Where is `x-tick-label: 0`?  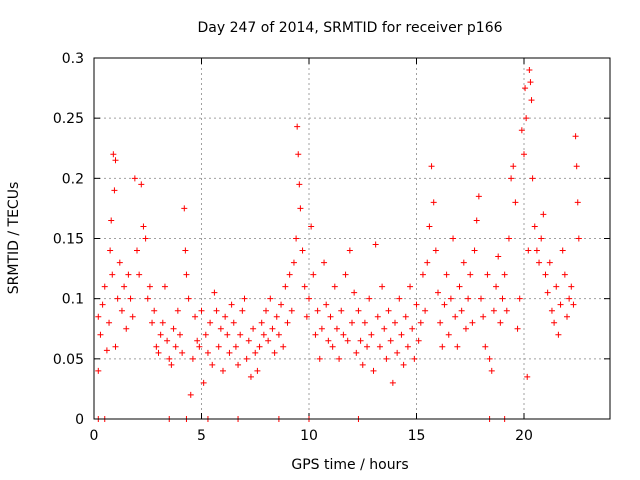 x-tick-label: 0 is located at coordinates (94, 436).